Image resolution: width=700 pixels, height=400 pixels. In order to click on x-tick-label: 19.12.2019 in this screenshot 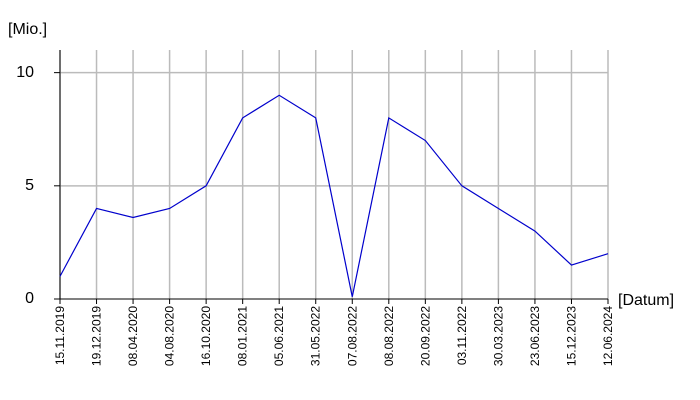, I will do `click(97, 336)`.